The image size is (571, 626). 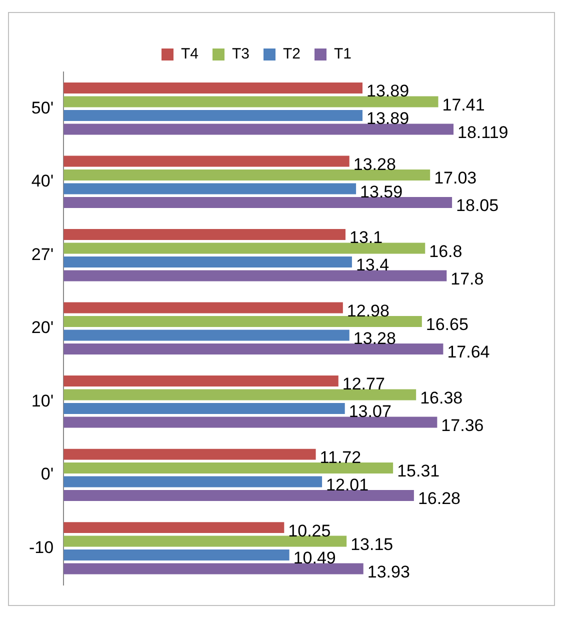 What do you see at coordinates (42, 328) in the screenshot?
I see `y-tick-label: 20'` at bounding box center [42, 328].